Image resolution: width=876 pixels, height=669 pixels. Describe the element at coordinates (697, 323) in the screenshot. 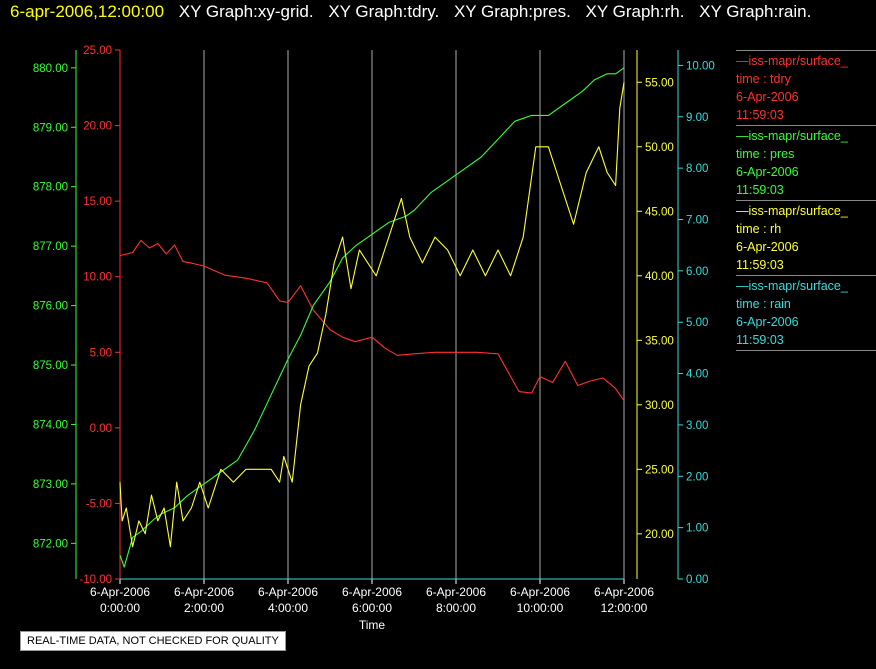

I see `y-tick-label-rain: 5.00` at that location.